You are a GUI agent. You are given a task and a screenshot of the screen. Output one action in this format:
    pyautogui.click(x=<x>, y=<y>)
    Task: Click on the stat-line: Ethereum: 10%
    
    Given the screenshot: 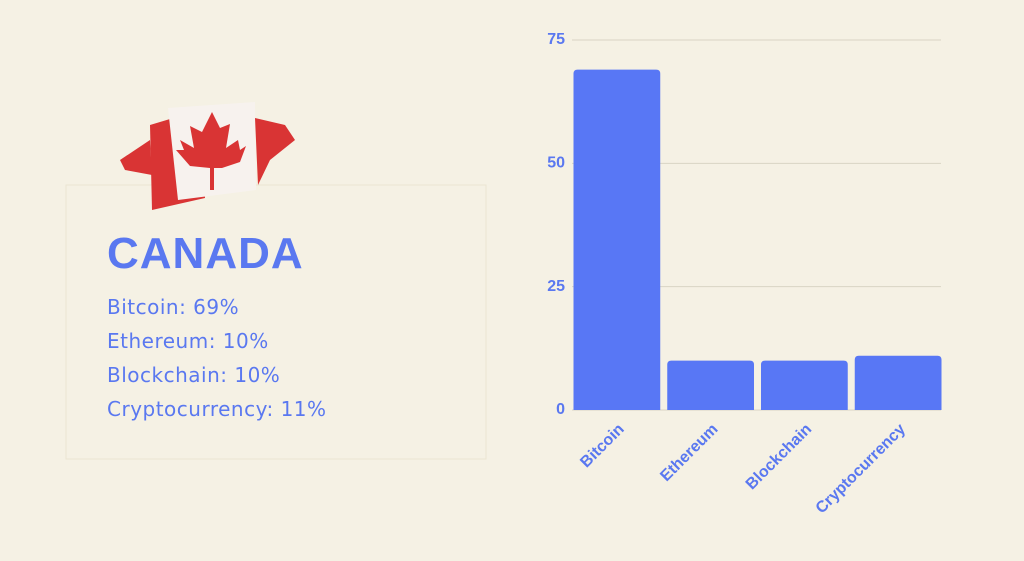 What is the action you would take?
    pyautogui.click(x=188, y=341)
    